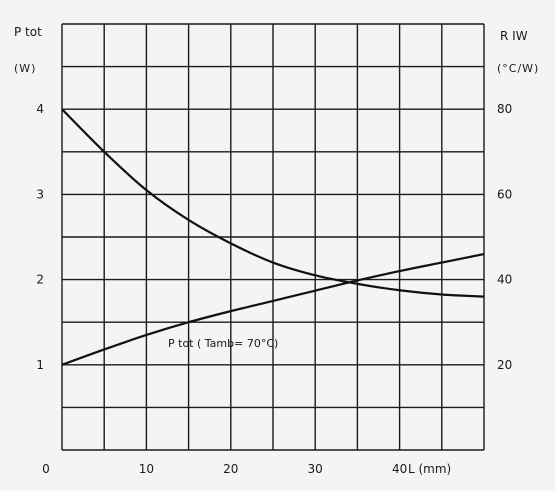 The height and width of the screenshot is (491, 555). I want to click on right-axis-unit: (°C/W), so click(518, 68).